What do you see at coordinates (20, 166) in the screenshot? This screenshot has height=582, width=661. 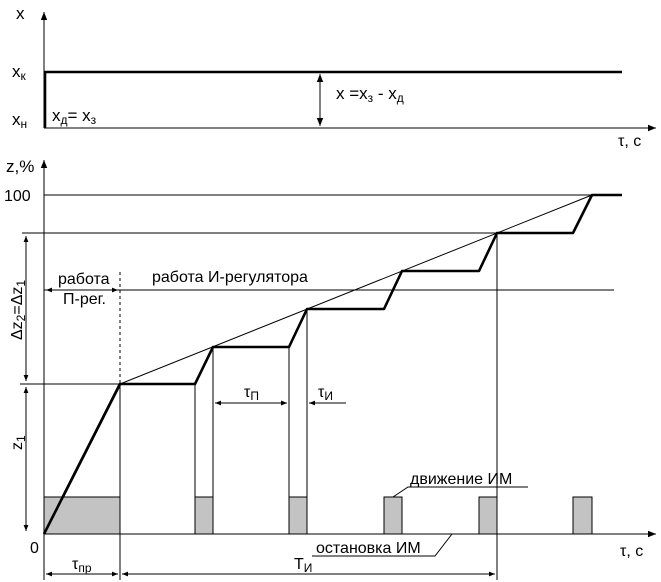 I see `bottom-y-axis-label: z,%` at bounding box center [20, 166].